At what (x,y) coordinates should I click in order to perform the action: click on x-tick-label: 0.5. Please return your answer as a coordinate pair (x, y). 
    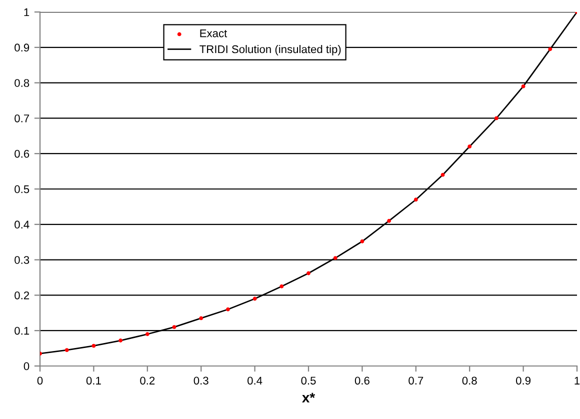
    Looking at the image, I should click on (308, 380).